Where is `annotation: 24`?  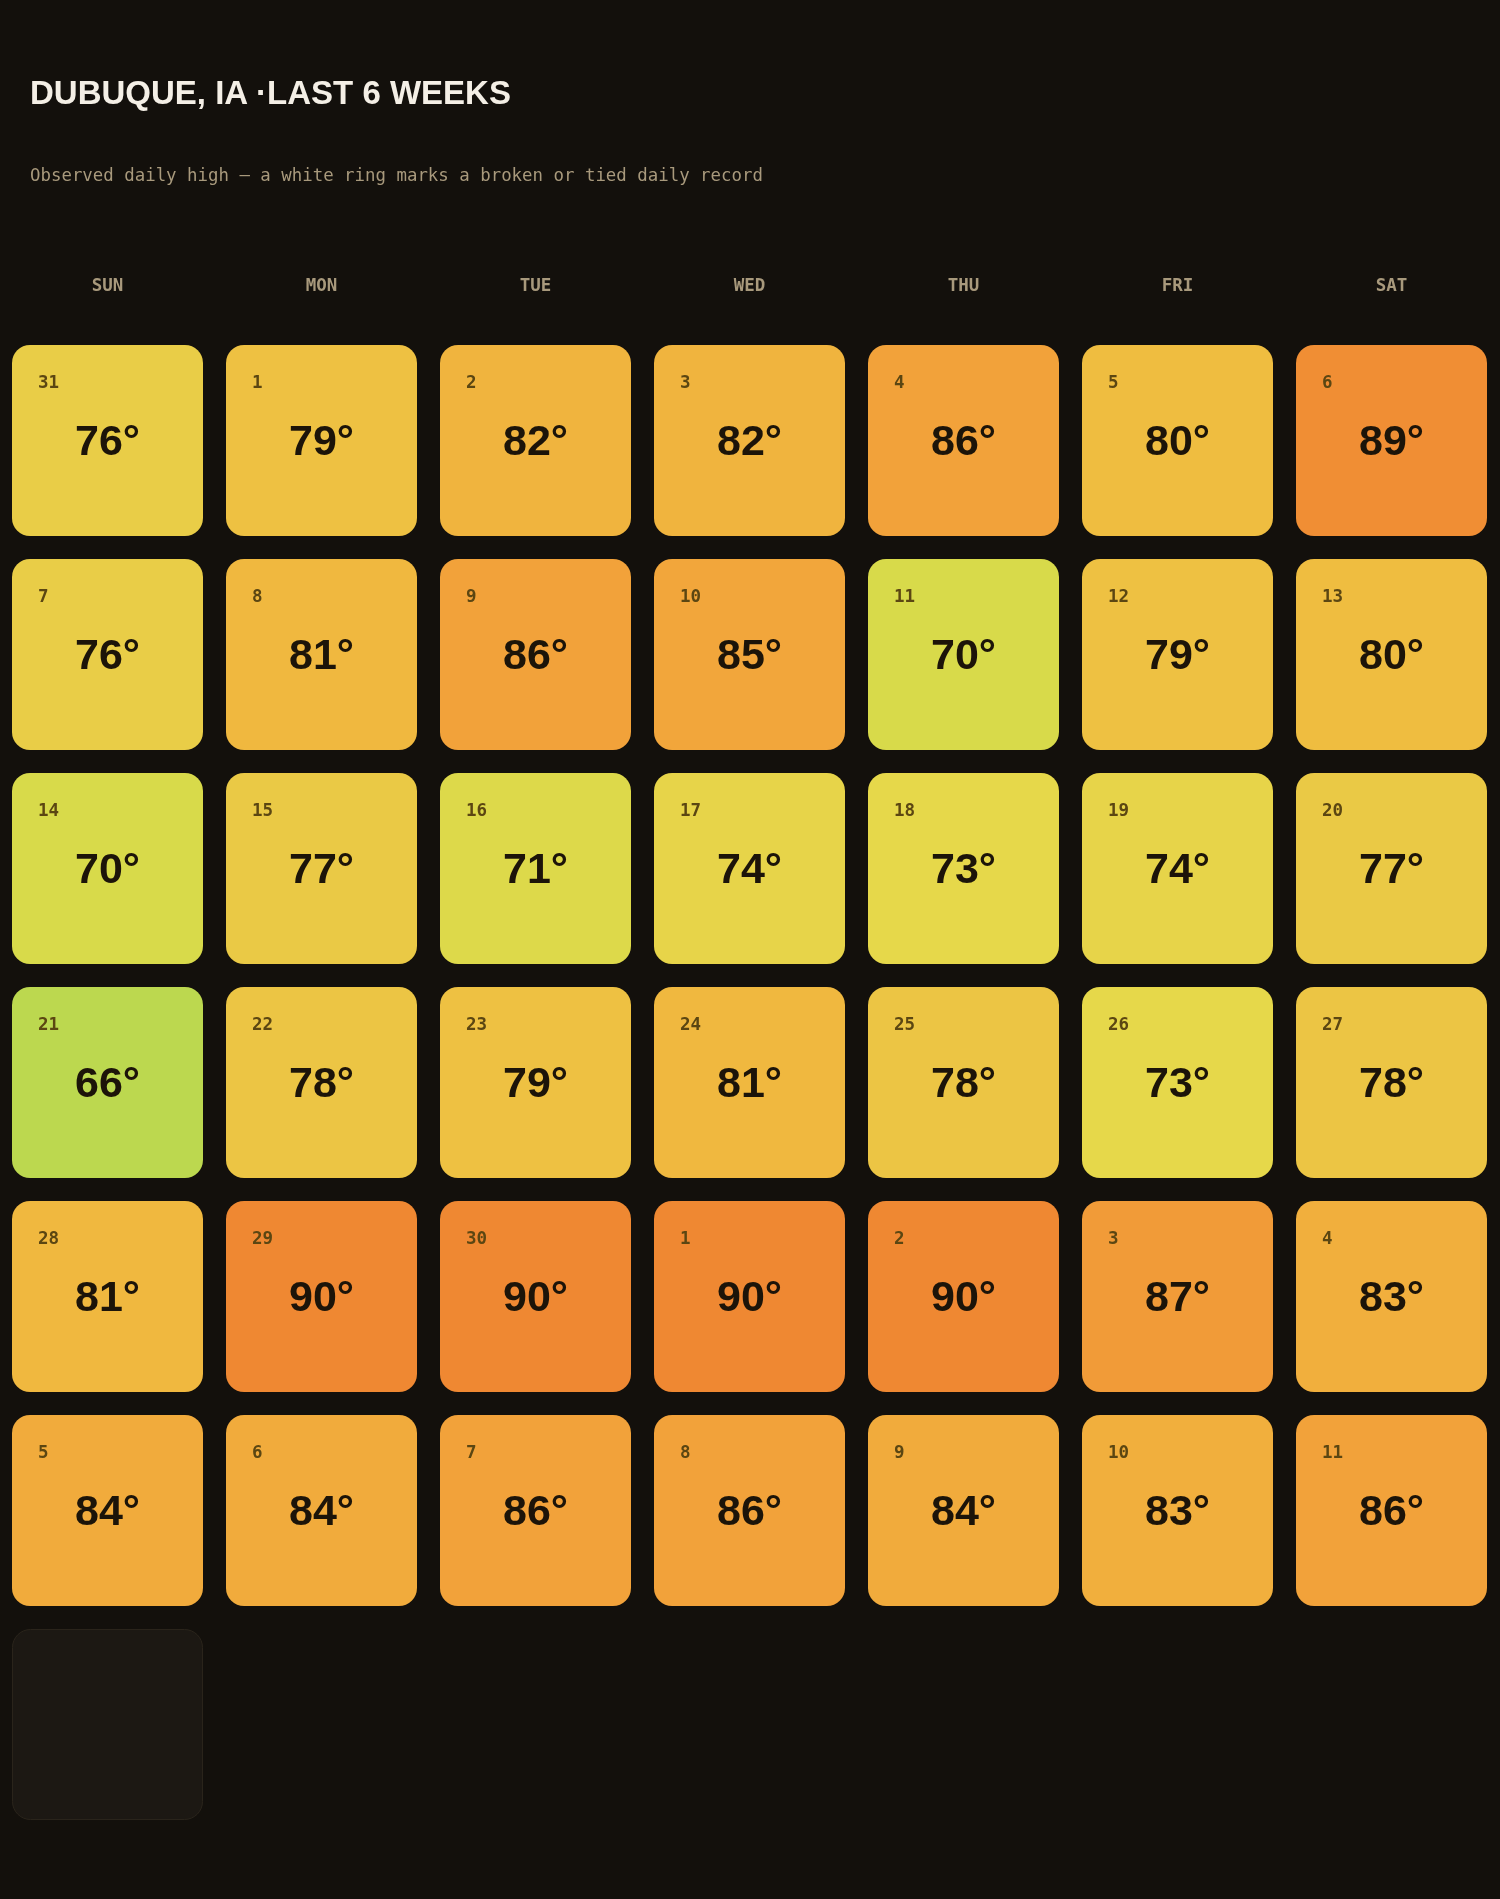 annotation: 24 is located at coordinates (691, 1024).